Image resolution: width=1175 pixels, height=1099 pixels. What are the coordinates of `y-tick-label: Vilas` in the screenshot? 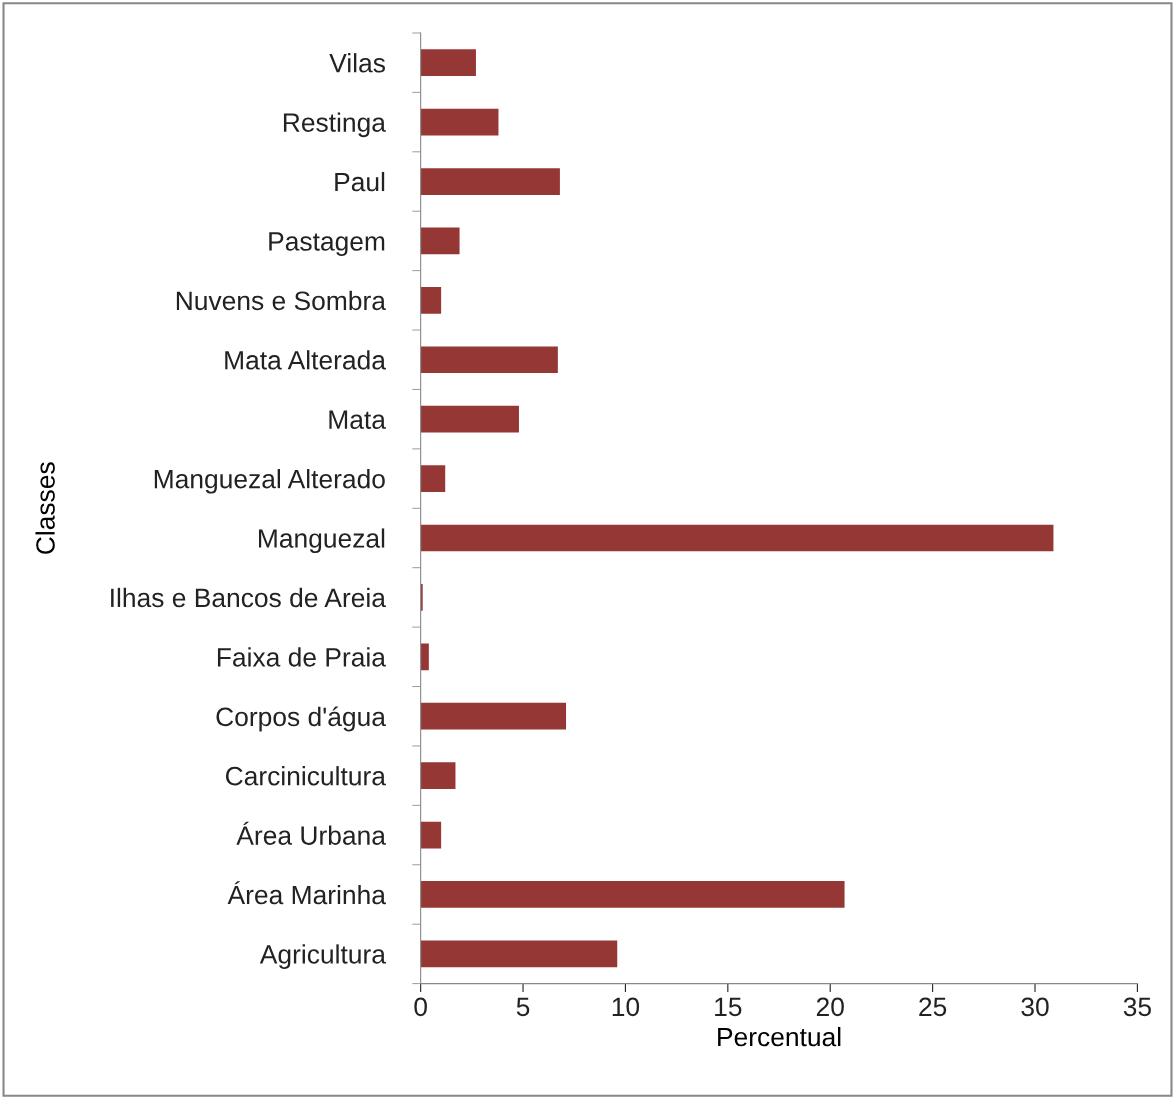 It's located at (357, 63).